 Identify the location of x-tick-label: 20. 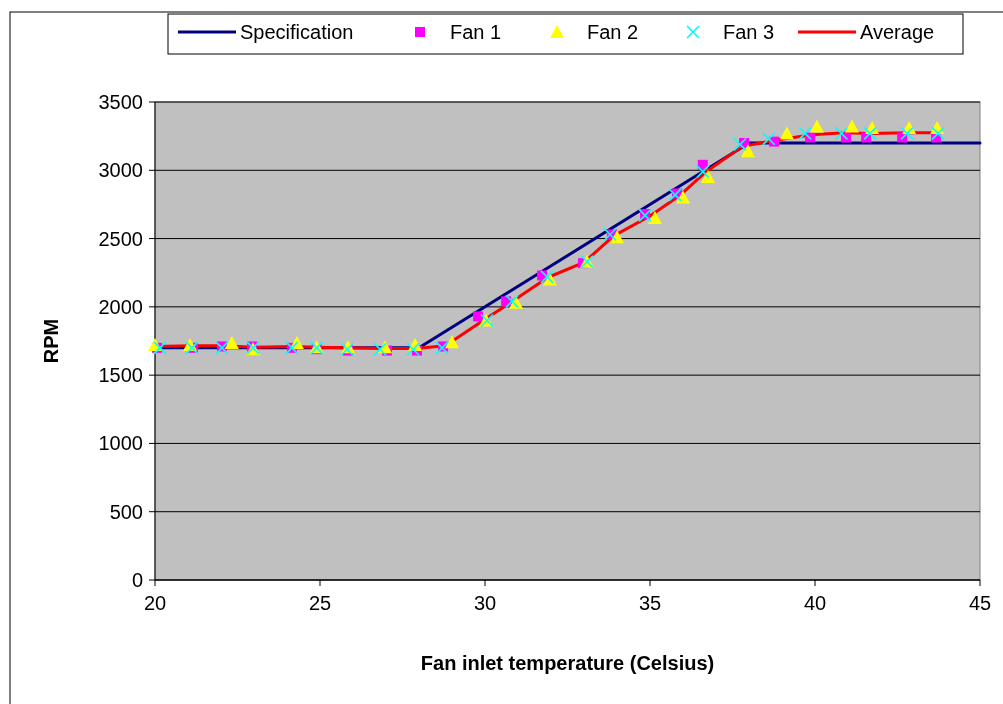
(155, 603).